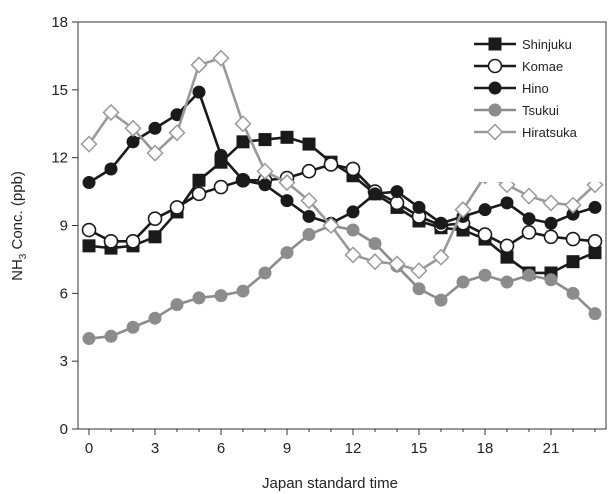  I want to click on legend-background, so click(534, 106).